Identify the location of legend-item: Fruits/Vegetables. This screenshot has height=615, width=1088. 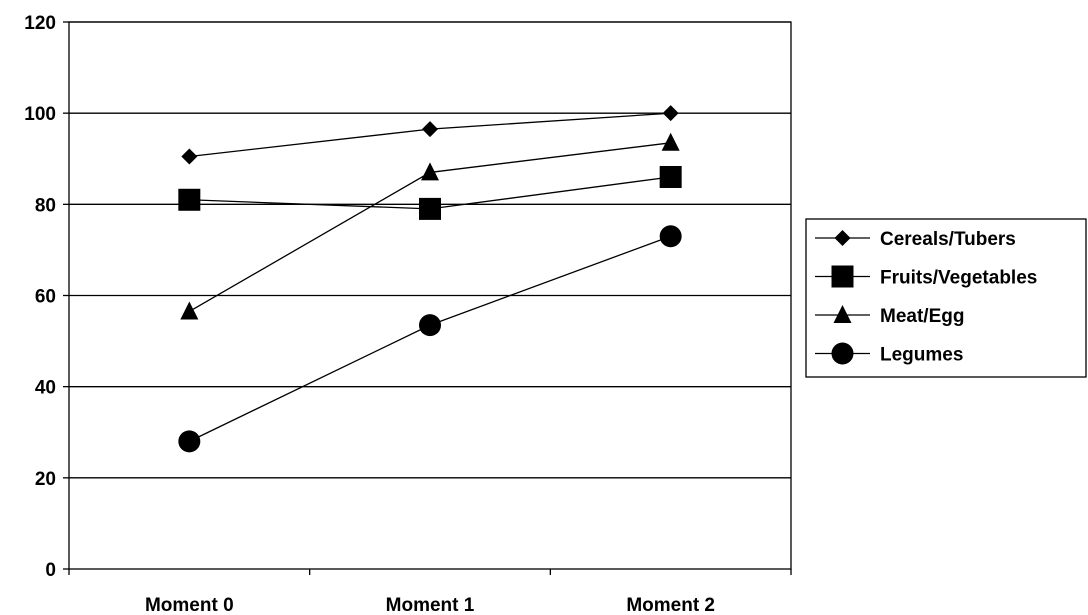
(926, 277).